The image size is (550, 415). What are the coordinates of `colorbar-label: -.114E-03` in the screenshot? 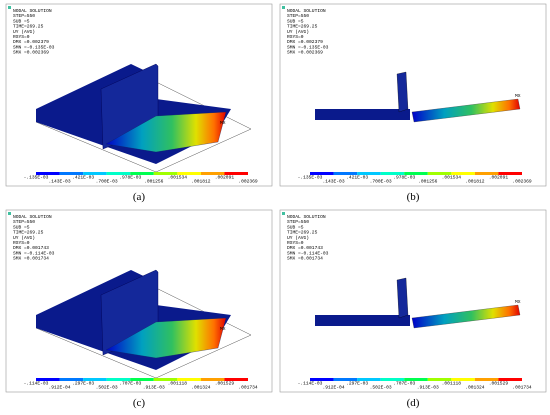 It's located at (310, 384).